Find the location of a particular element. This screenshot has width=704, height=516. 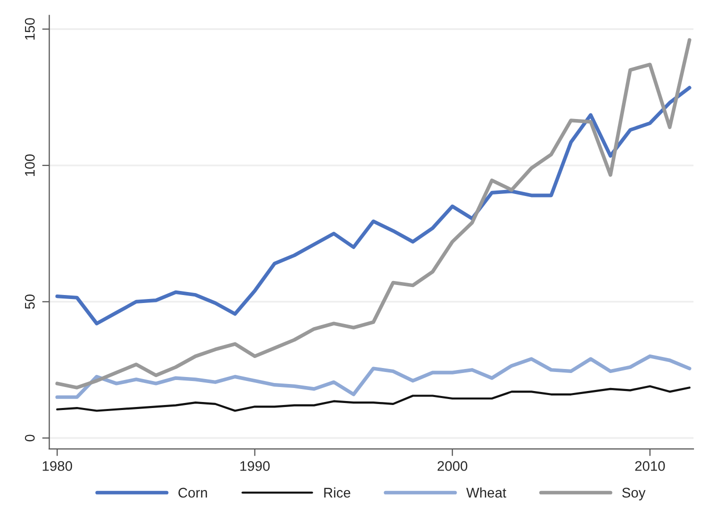

y-tick-label: 50 is located at coordinates (29, 301).